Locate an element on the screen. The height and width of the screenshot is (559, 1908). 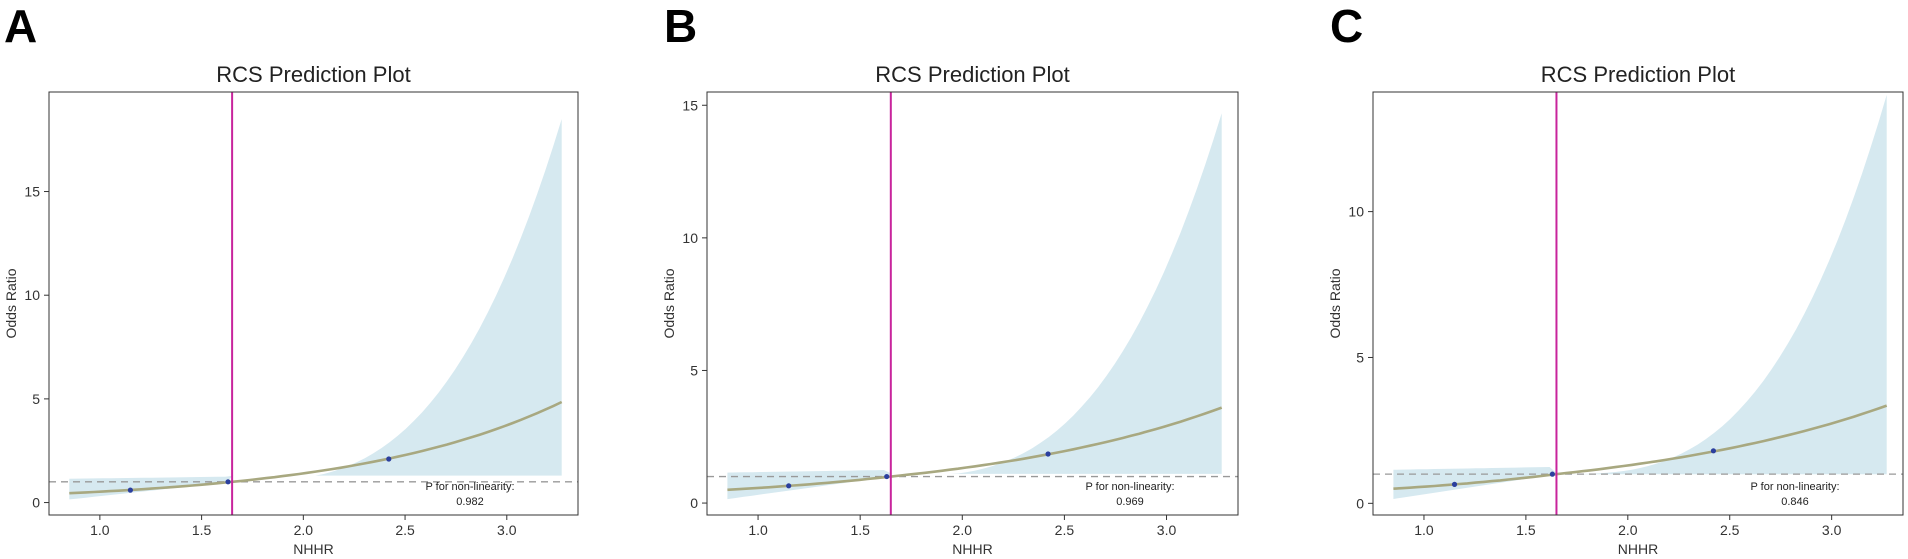
panel-letter: B is located at coordinates (680, 26).